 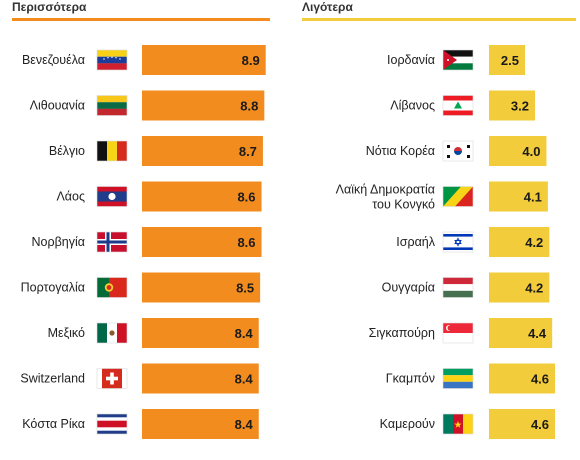 I want to click on bar-row: Βέλγιο 8.7, so click(x=156, y=151).